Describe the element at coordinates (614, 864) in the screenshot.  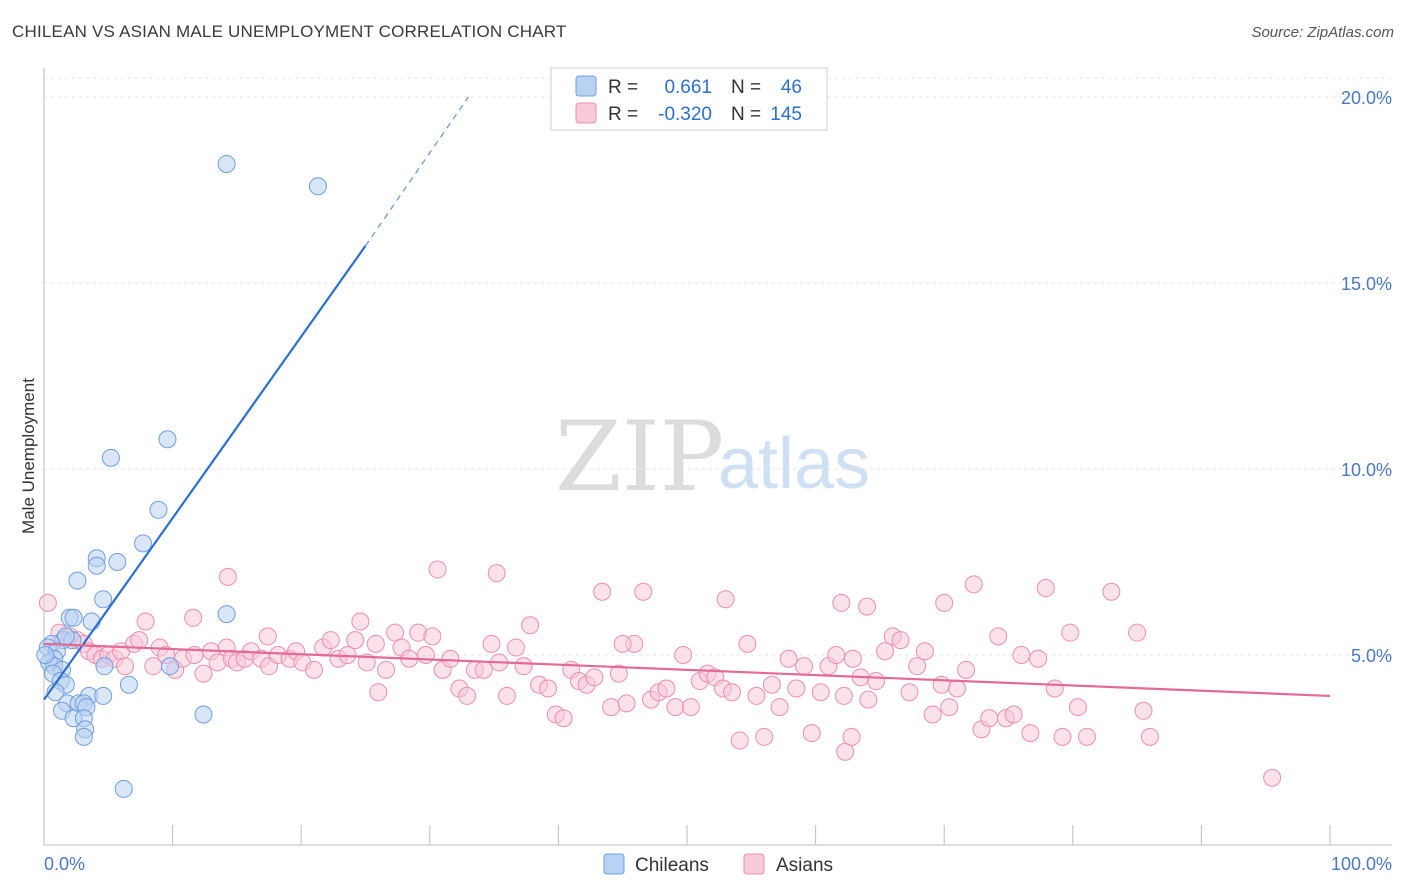
I see `bottom-swatch-chileans` at that location.